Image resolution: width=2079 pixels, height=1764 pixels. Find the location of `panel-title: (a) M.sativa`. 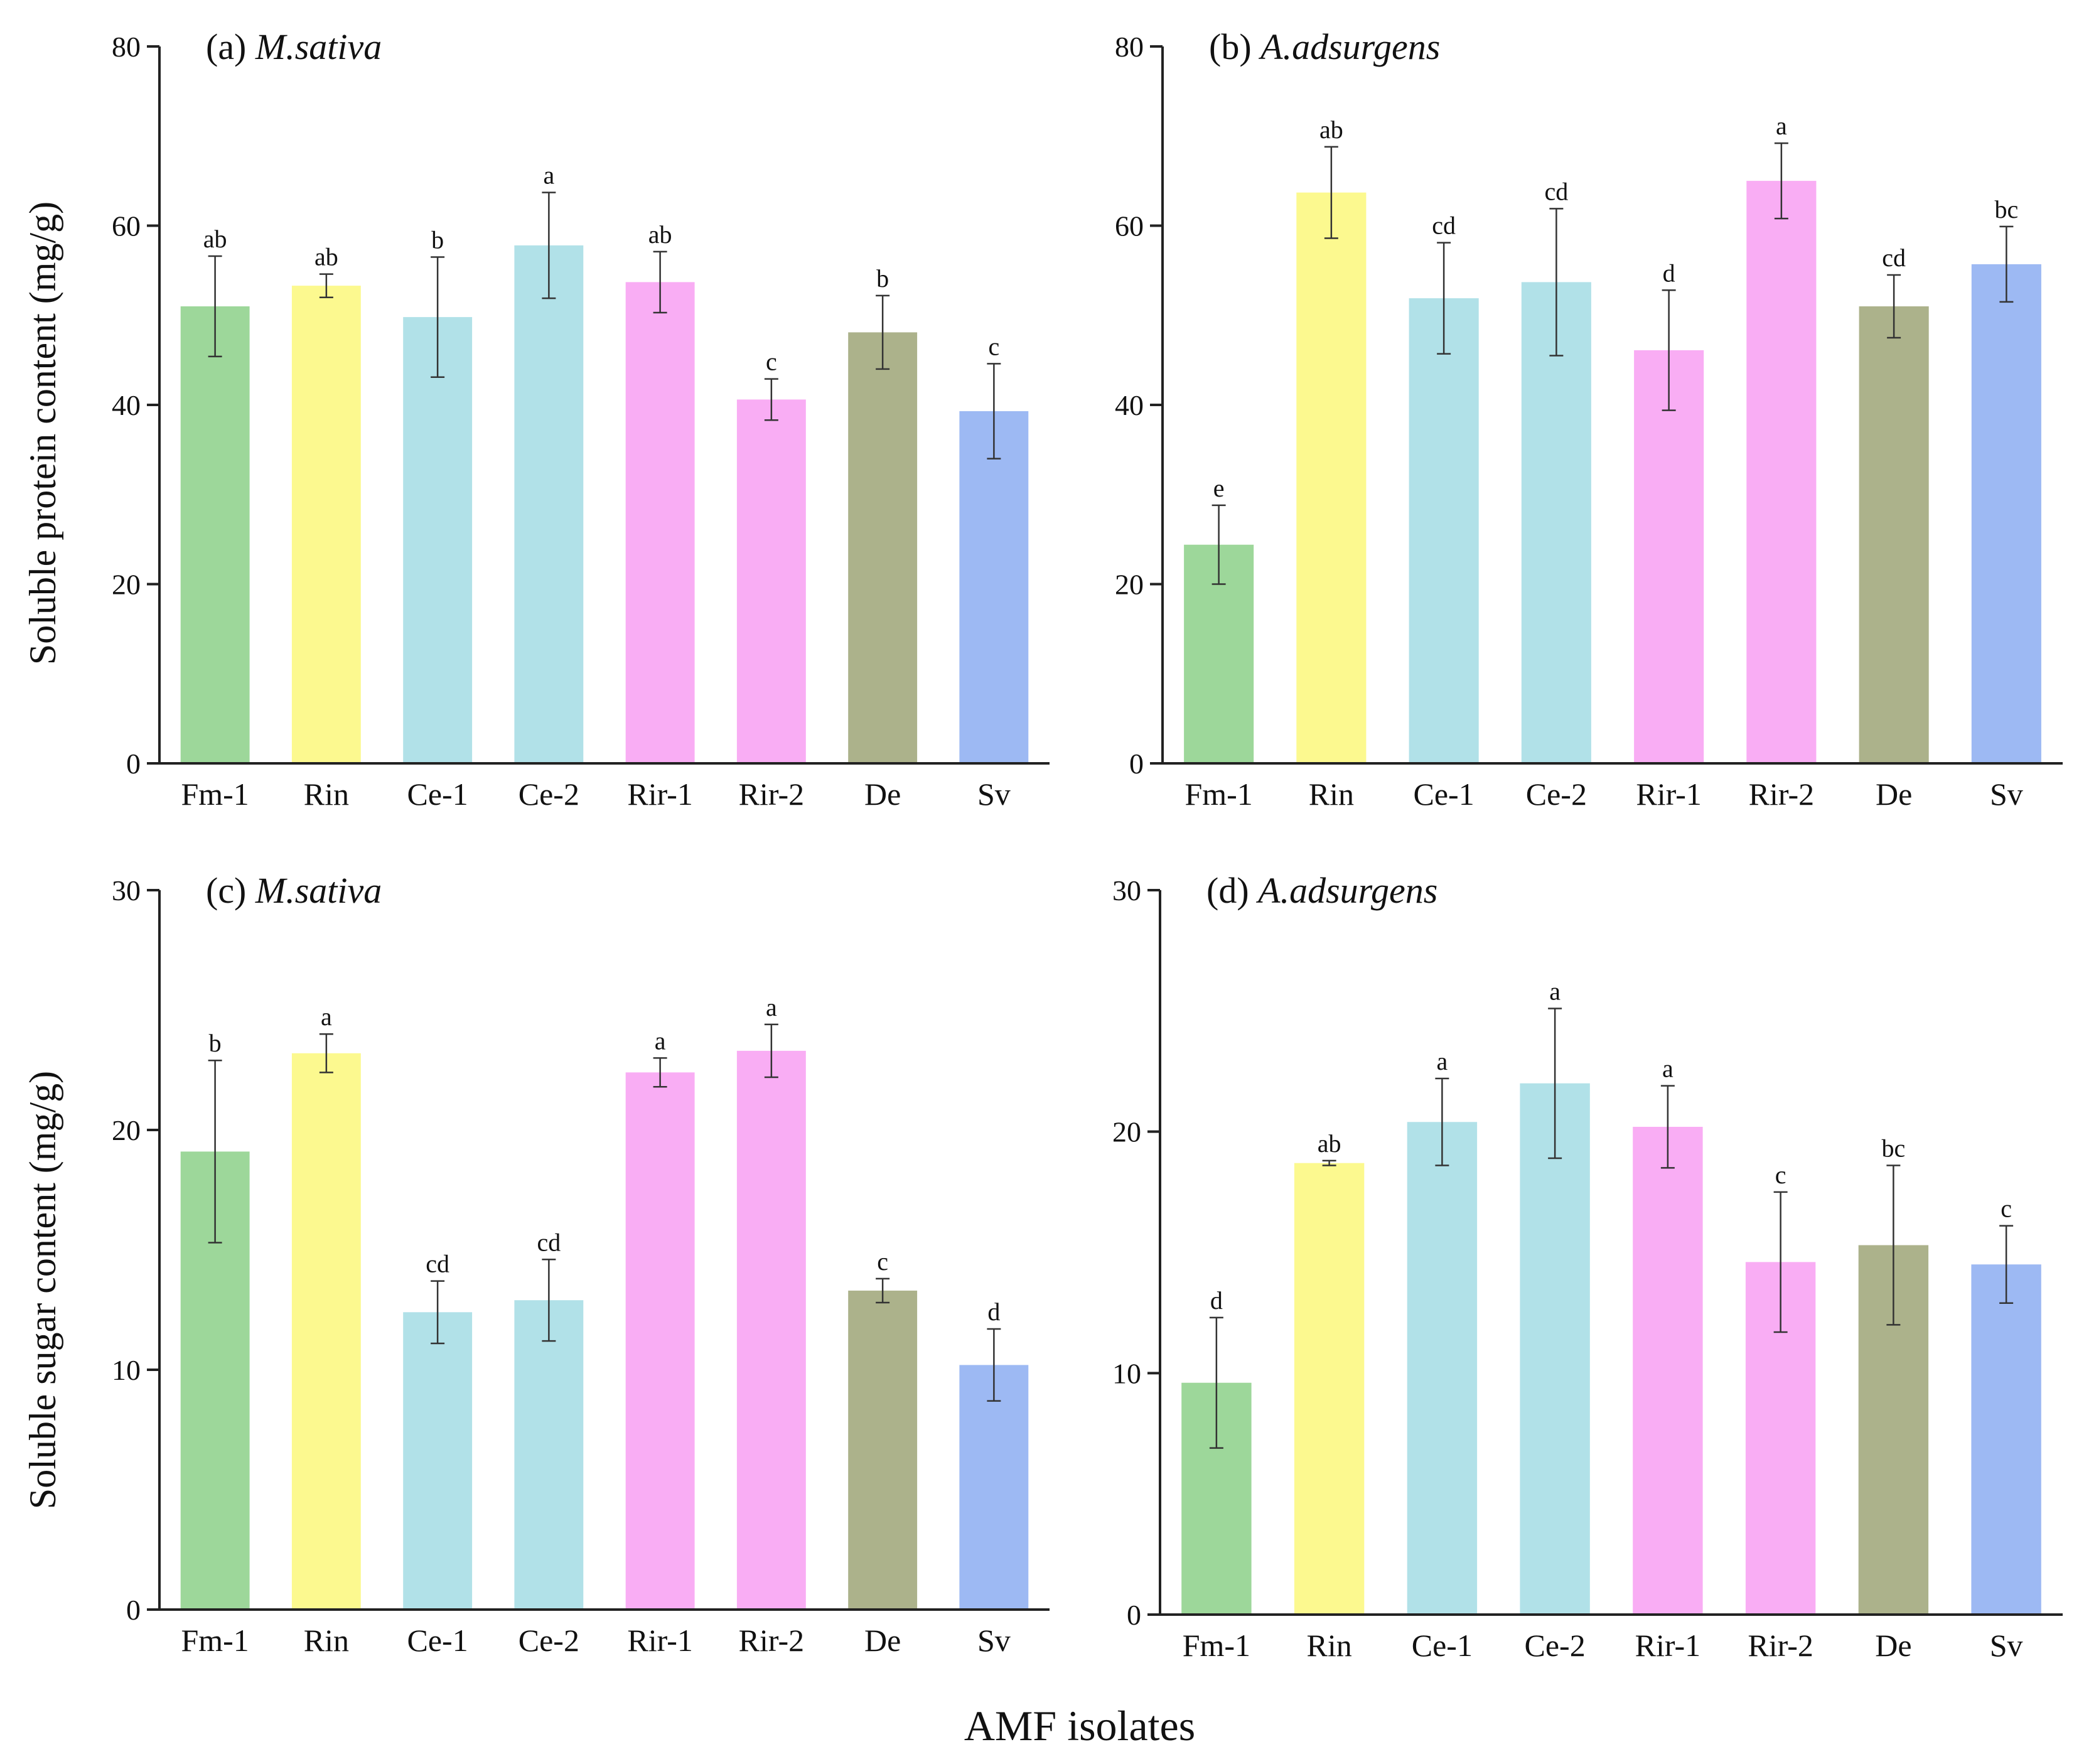

panel-title: (a) M.sativa is located at coordinates (294, 46).